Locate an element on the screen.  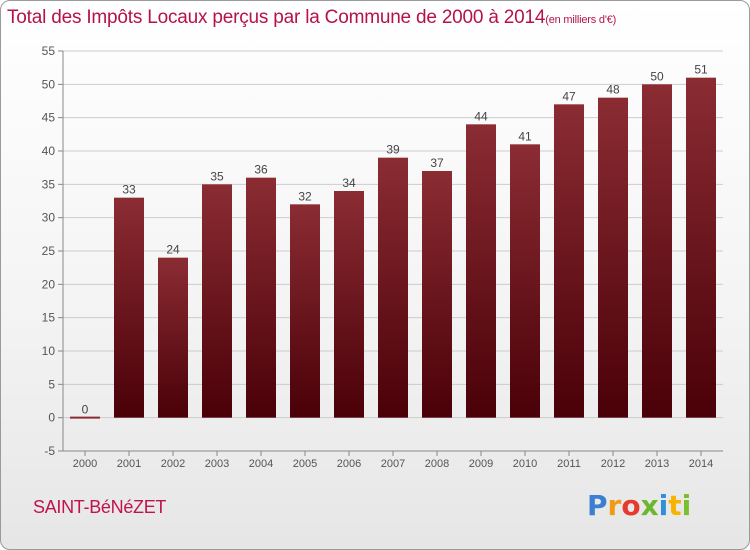
y-tick-label: 50 is located at coordinates (49, 84).